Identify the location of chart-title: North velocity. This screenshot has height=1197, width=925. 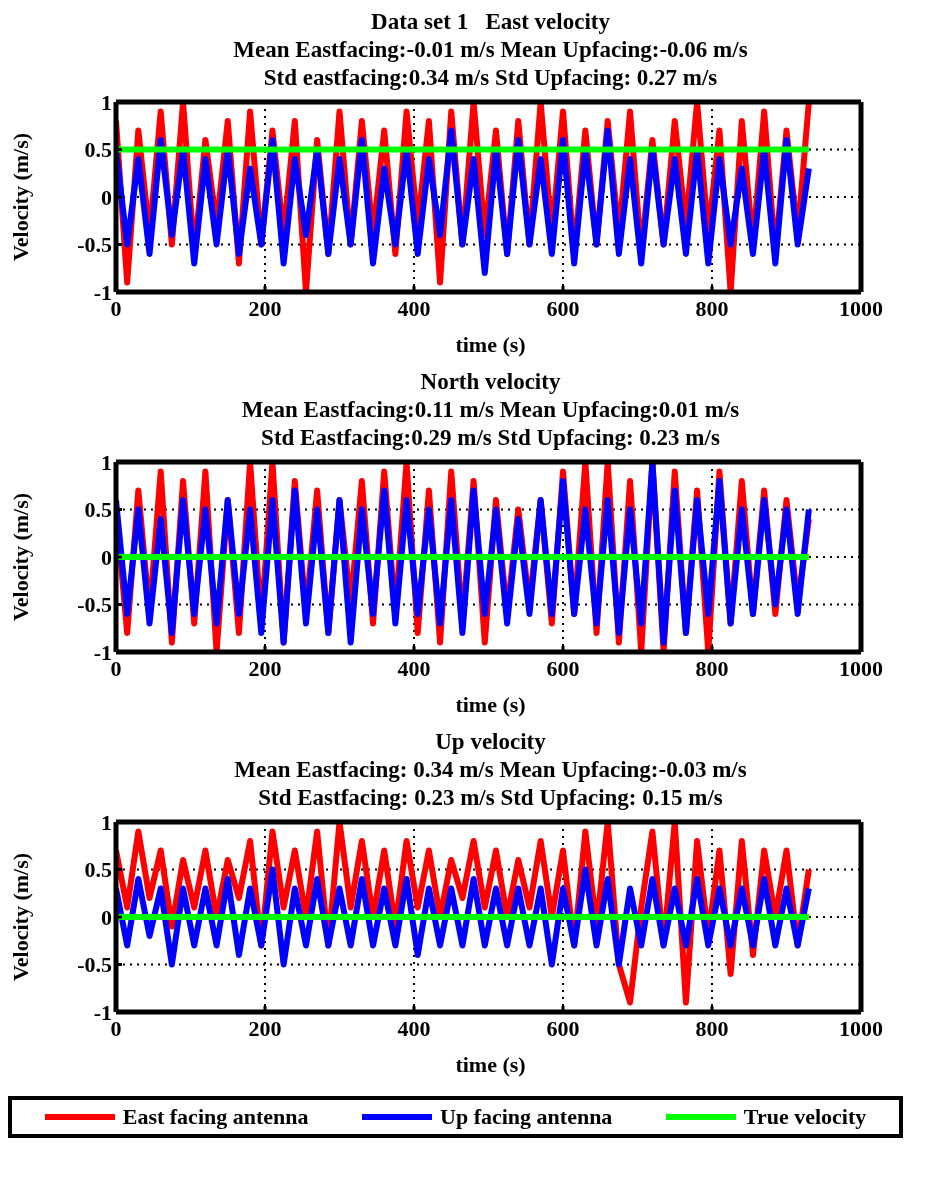
(490, 382).